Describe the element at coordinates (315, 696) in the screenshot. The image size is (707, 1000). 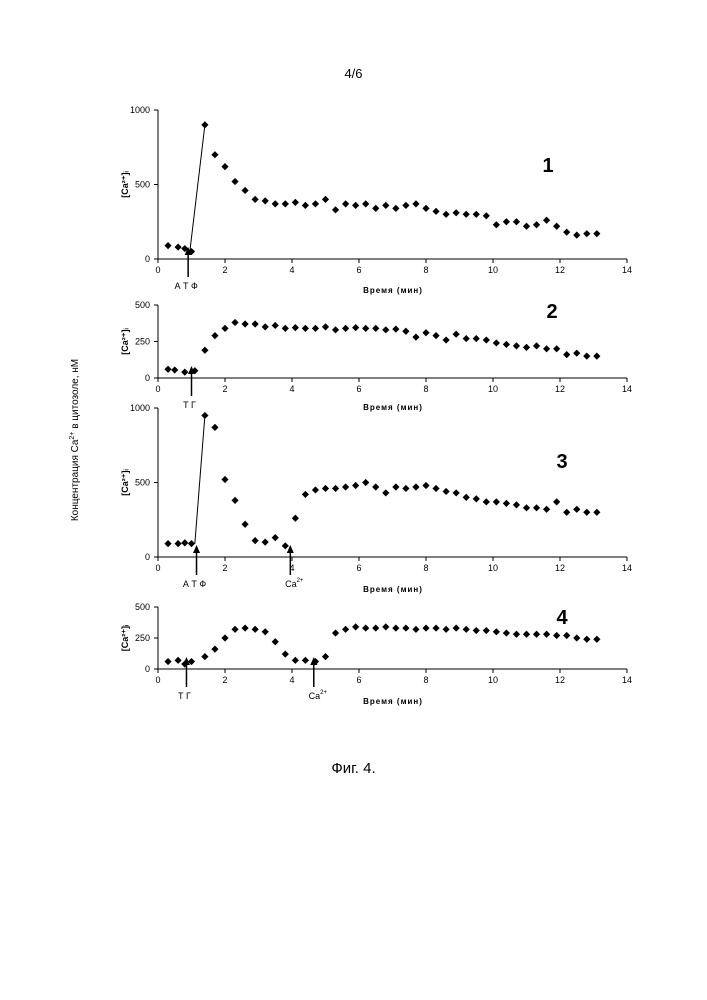
I see `event-marker-text: Ca` at that location.